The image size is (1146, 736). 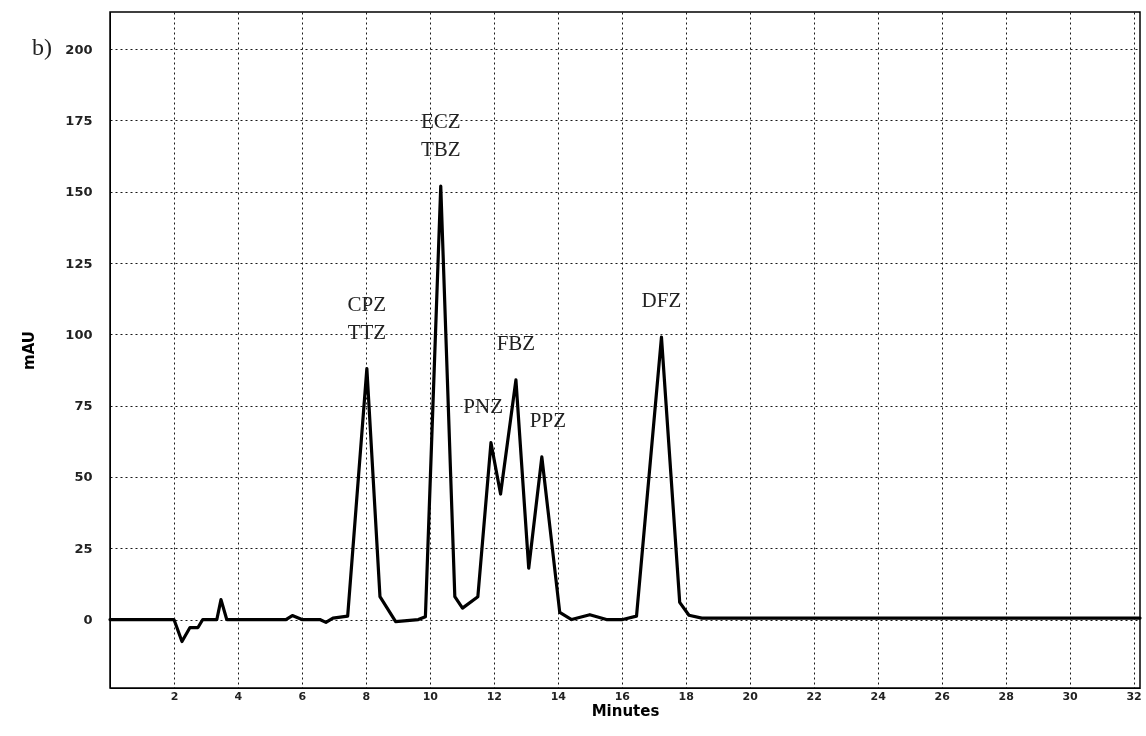 I want to click on x-tick-label: 14, so click(x=558, y=696).